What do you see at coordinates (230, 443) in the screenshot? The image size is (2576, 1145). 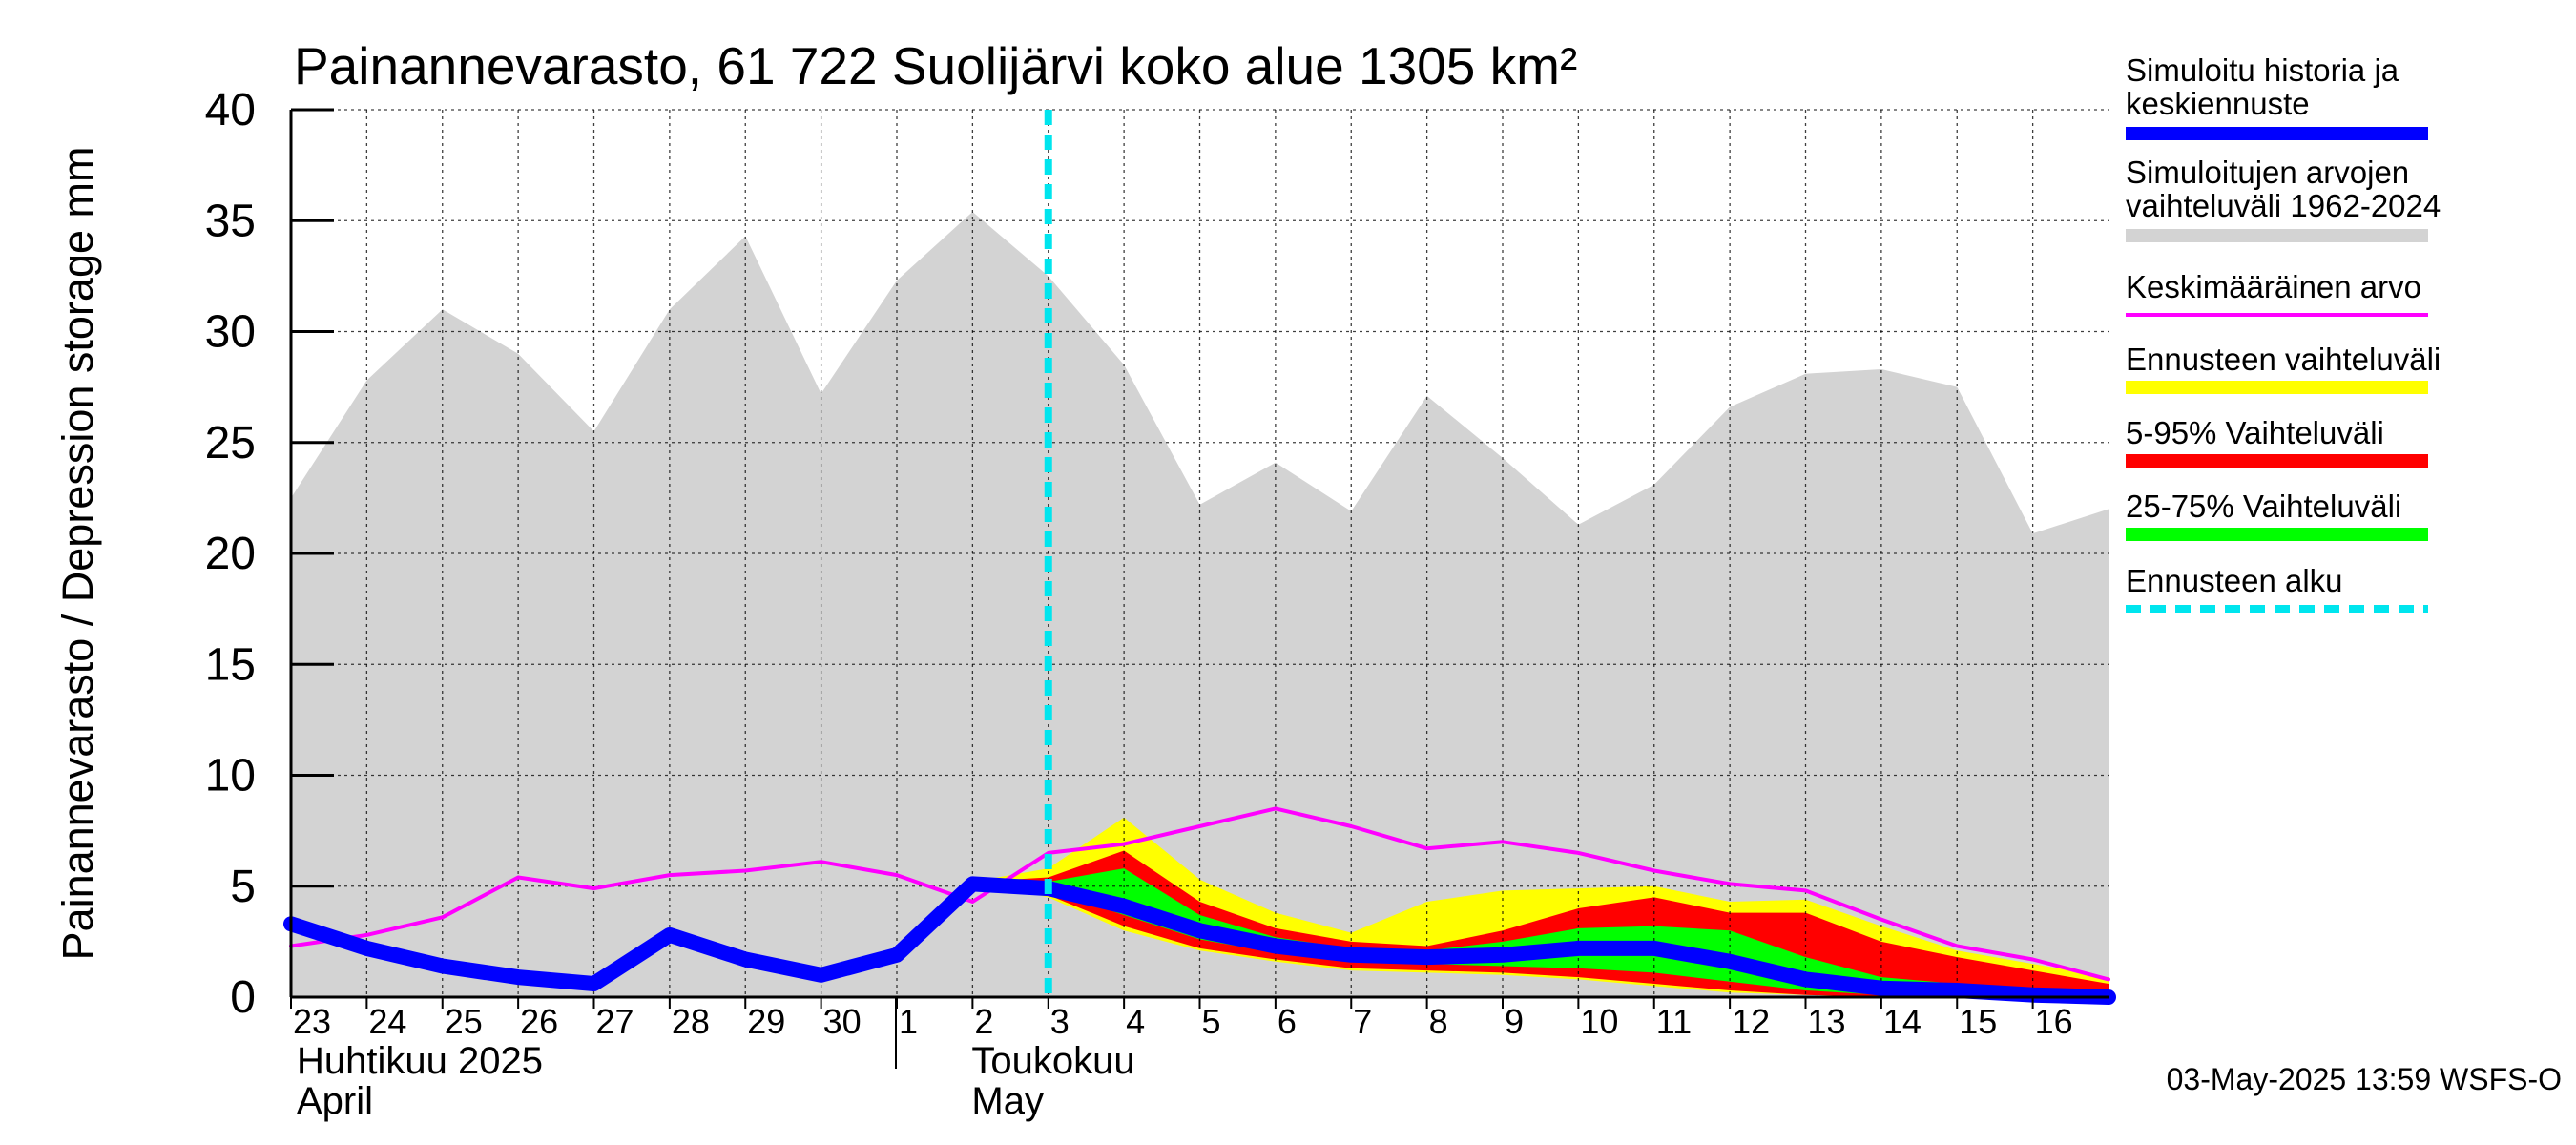 I see `y-tick-label: 25` at bounding box center [230, 443].